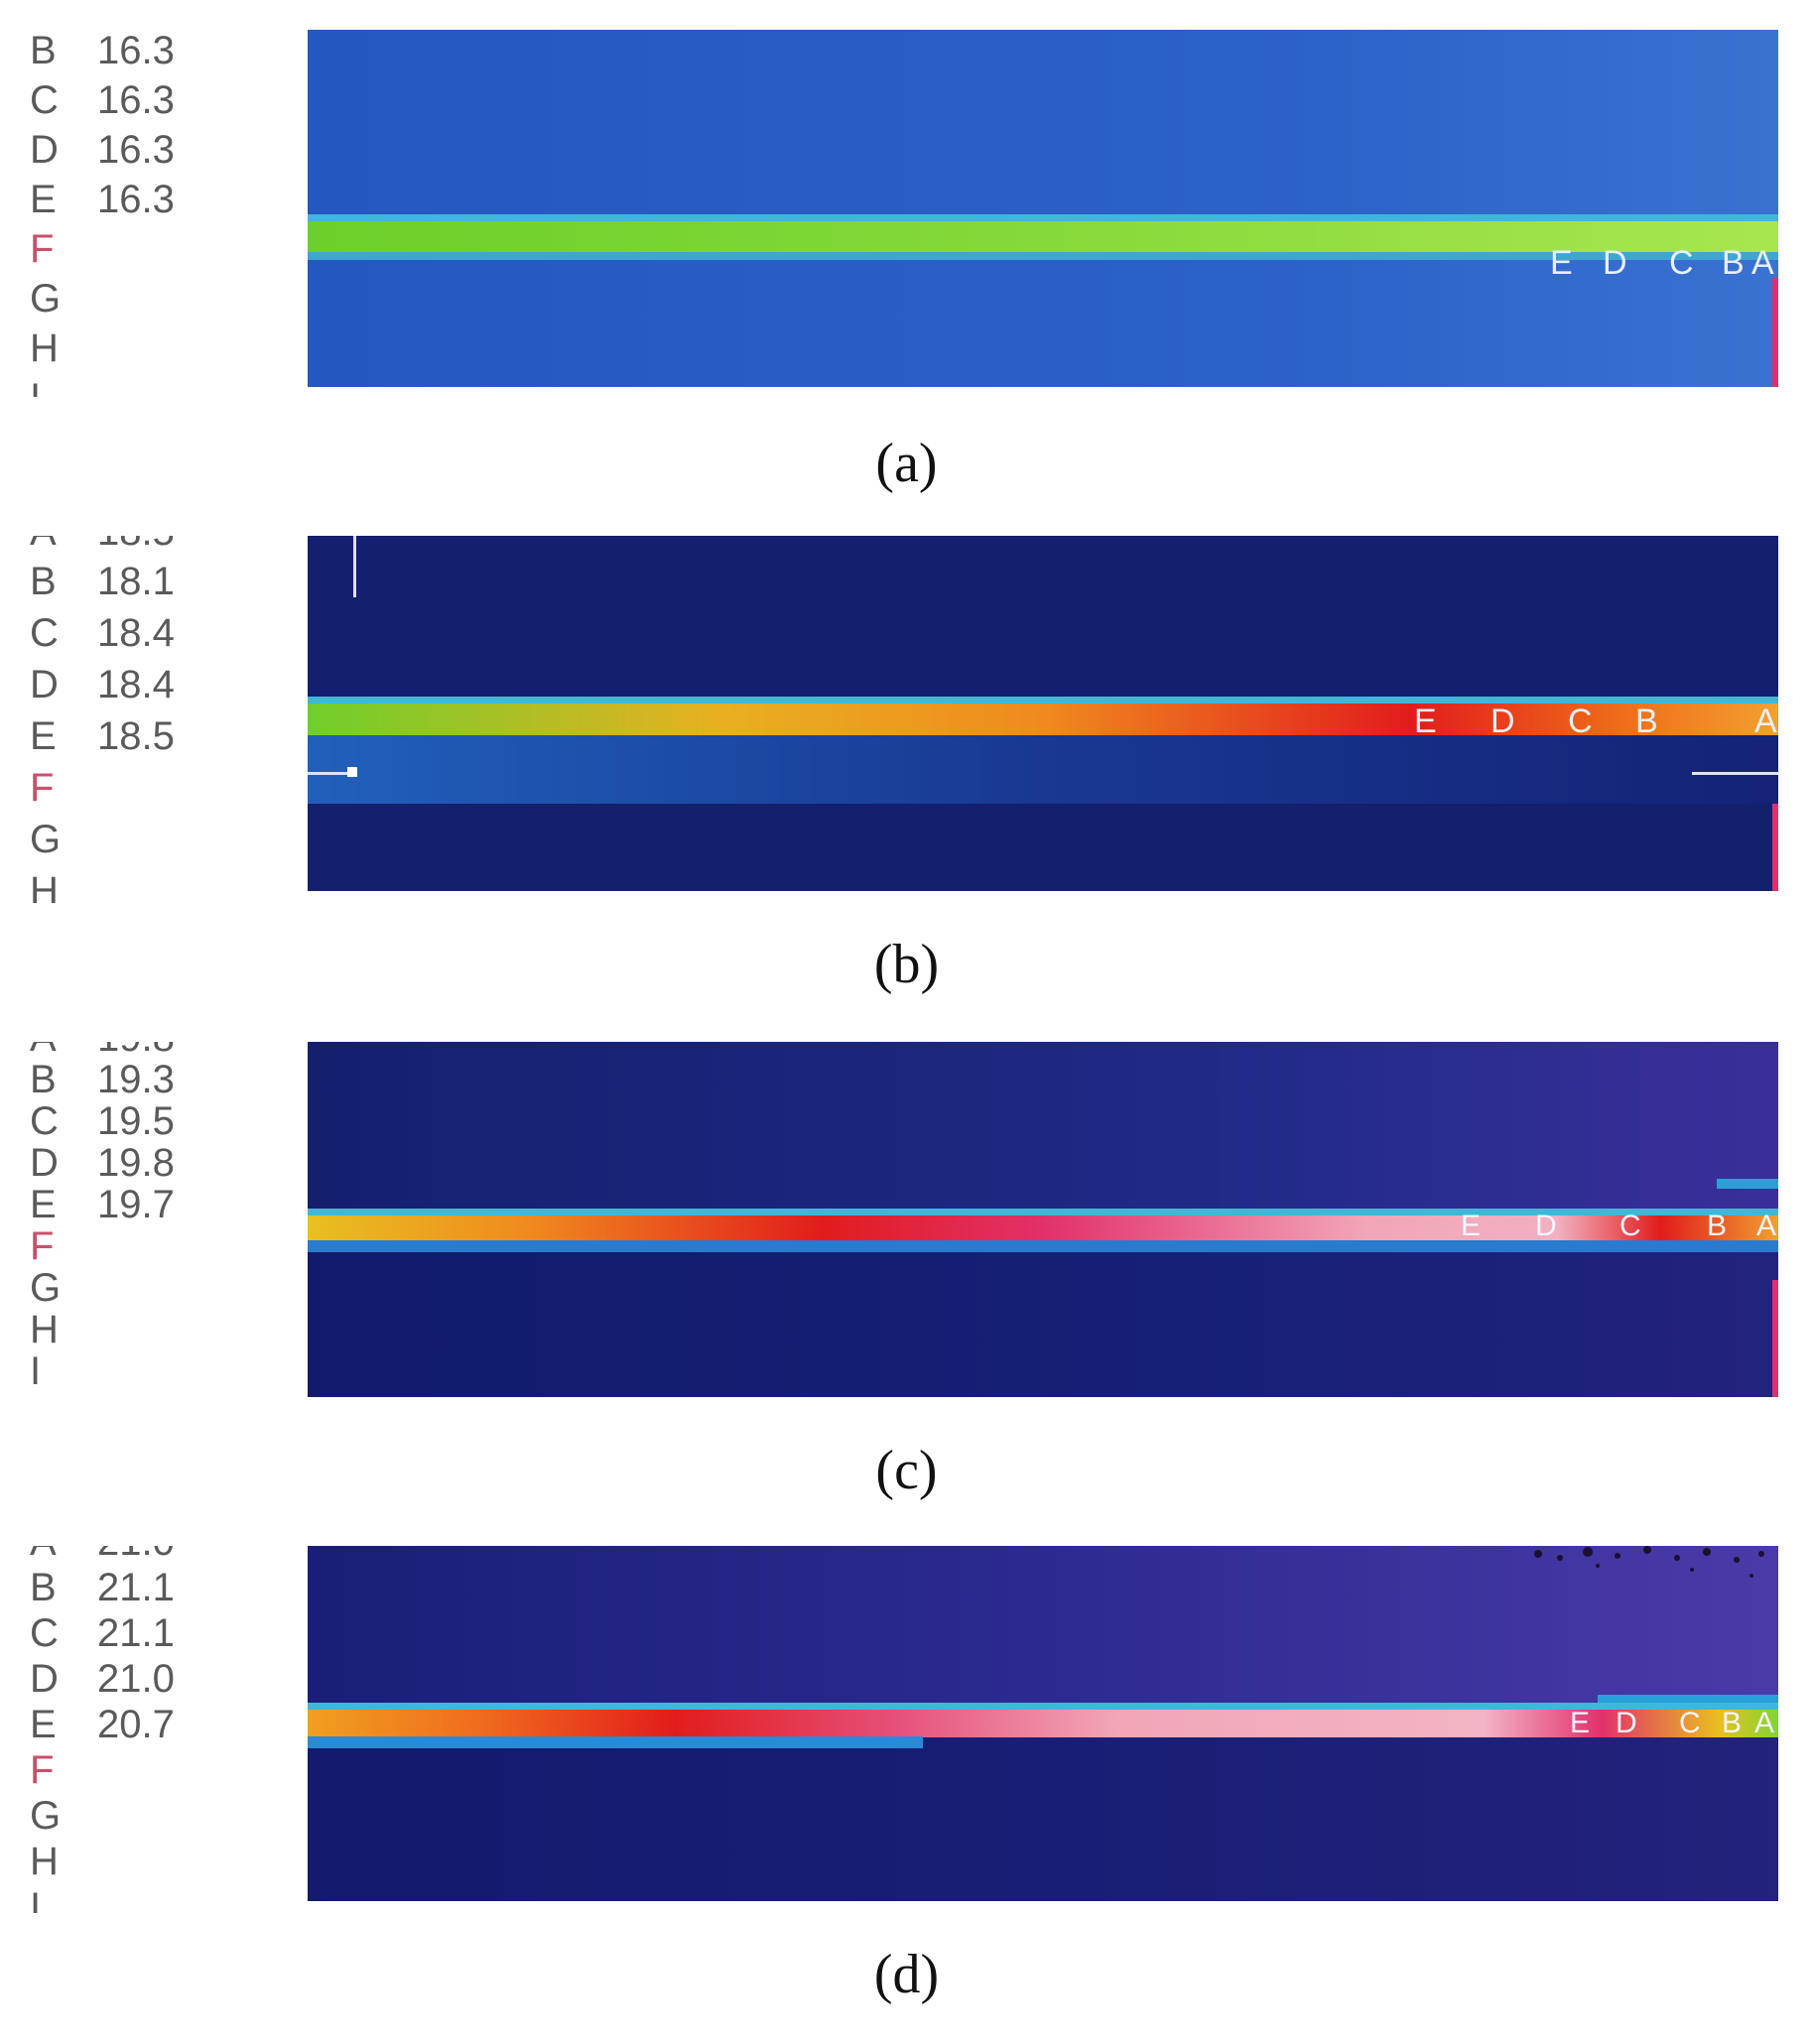  I want to click on background-shade, so click(1043, 1815).